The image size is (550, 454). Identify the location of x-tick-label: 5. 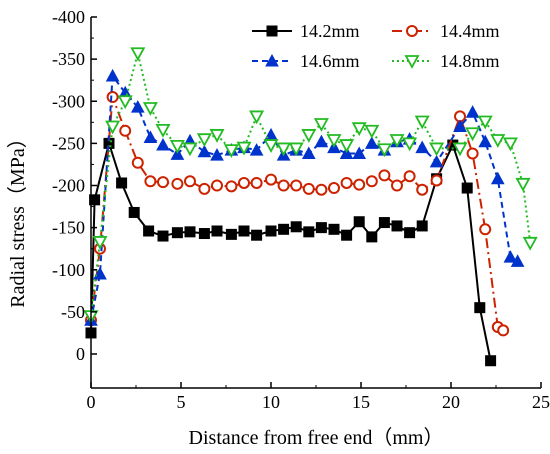
(181, 402).